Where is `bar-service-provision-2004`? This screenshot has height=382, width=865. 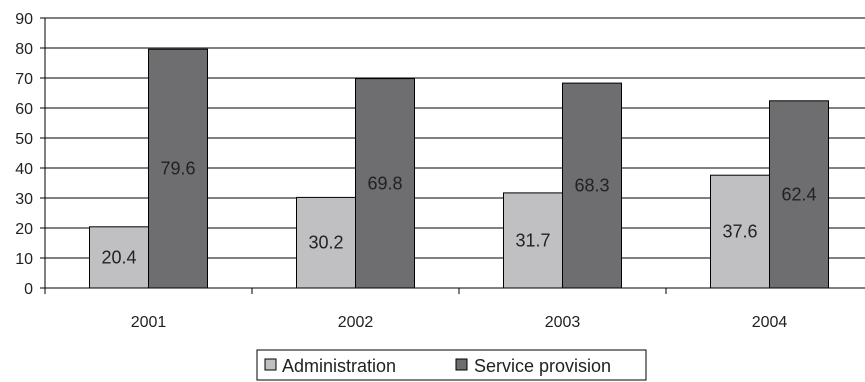 bar-service-provision-2004 is located at coordinates (799, 194).